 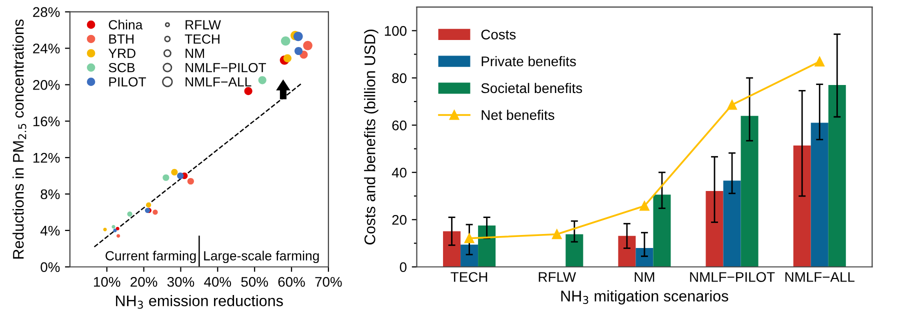 I want to click on y-tick-label: 16%, so click(x=46, y=121).